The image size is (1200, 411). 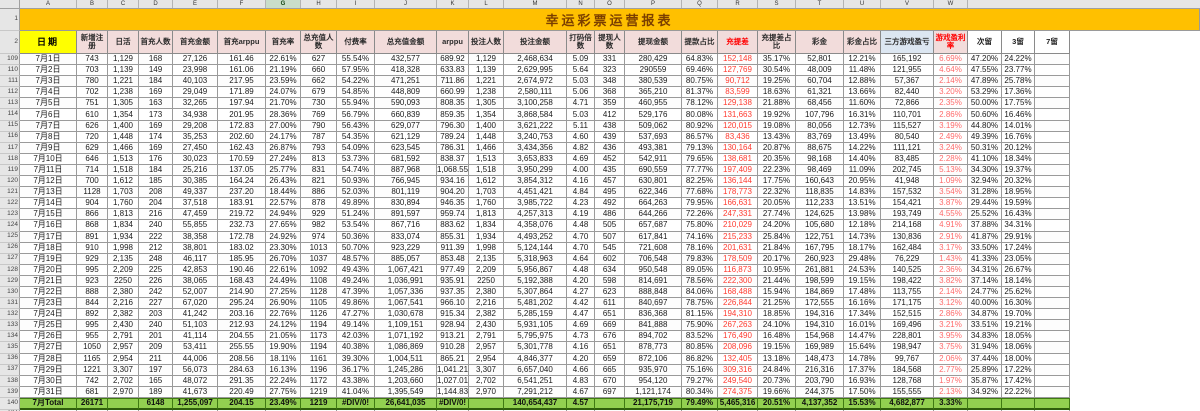 What do you see at coordinates (700, 4) in the screenshot?
I see `column-header-q: Q` at bounding box center [700, 4].